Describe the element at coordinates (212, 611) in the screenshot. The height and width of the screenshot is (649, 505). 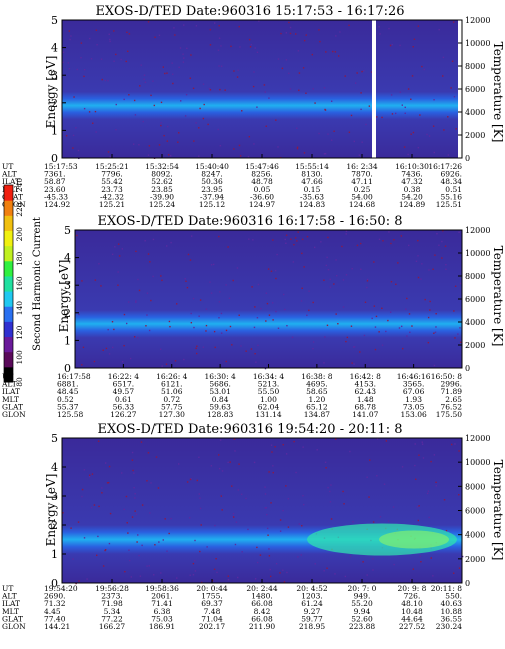
I see `orbit-cell: 7.48` at that location.